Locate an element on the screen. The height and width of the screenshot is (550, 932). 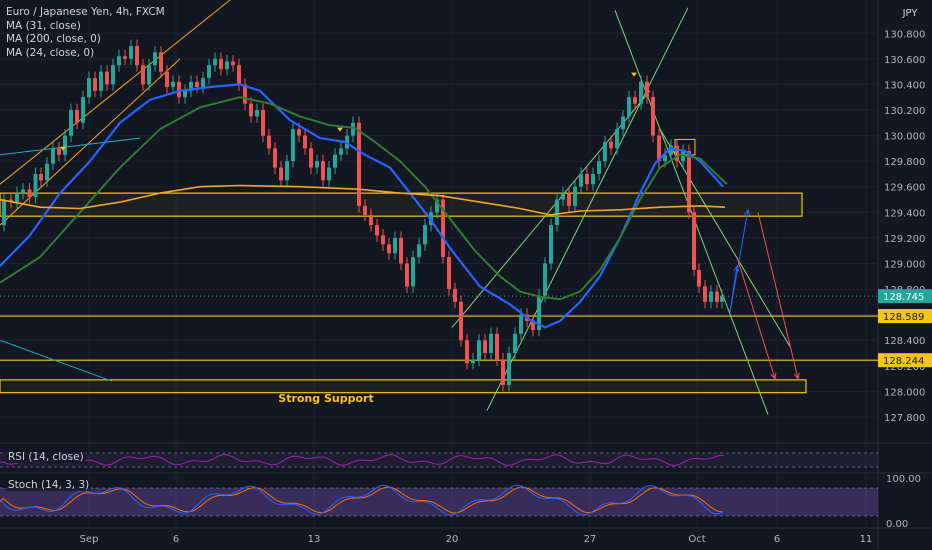
red-forecast-arrow is located at coordinates (756, 317).